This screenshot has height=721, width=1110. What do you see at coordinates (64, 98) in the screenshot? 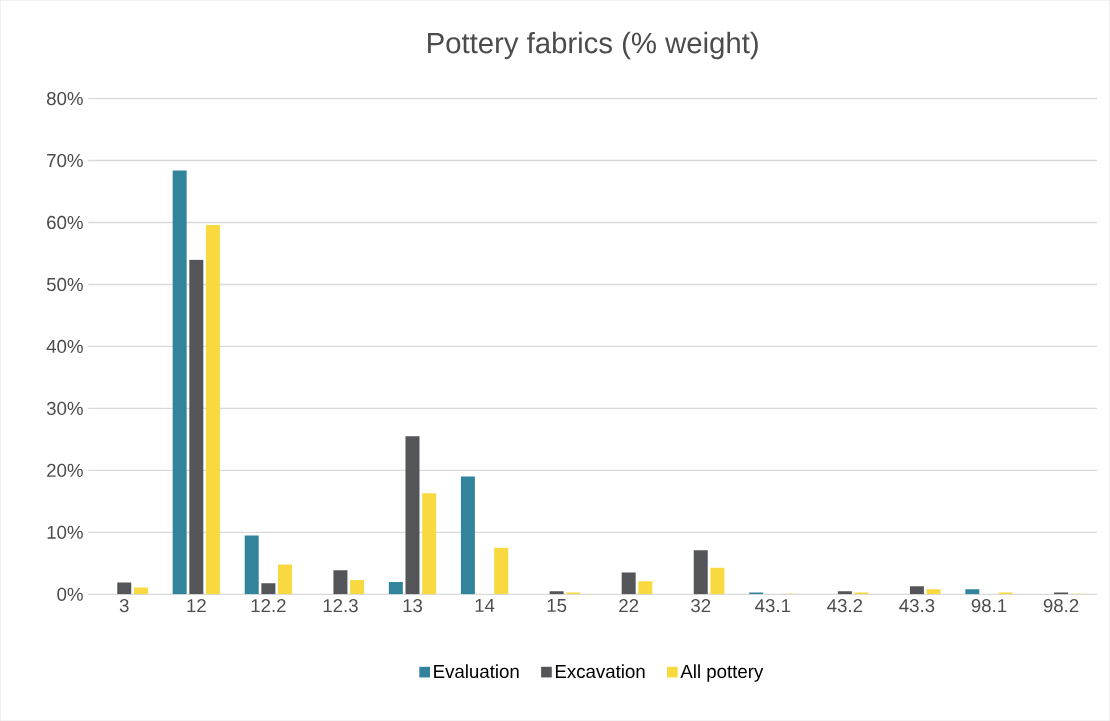
I see `y-tick-label: 80%` at bounding box center [64, 98].